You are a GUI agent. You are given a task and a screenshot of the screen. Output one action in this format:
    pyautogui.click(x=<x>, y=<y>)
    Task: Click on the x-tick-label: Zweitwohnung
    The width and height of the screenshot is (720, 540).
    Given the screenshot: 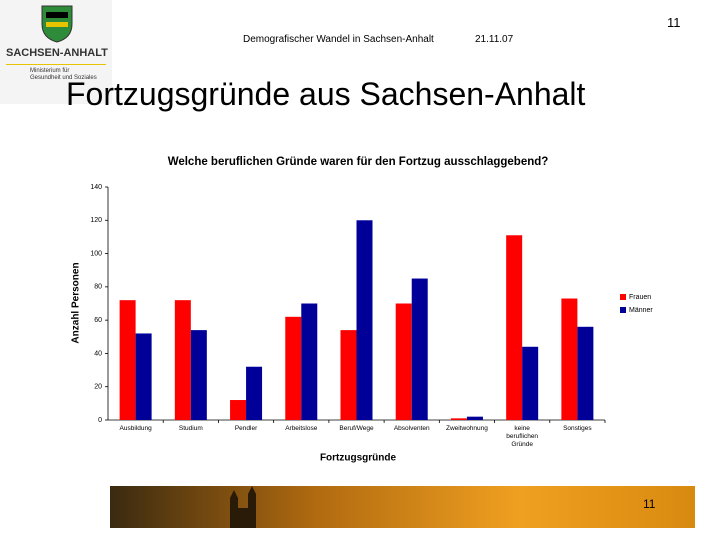 What is the action you would take?
    pyautogui.click(x=466, y=428)
    